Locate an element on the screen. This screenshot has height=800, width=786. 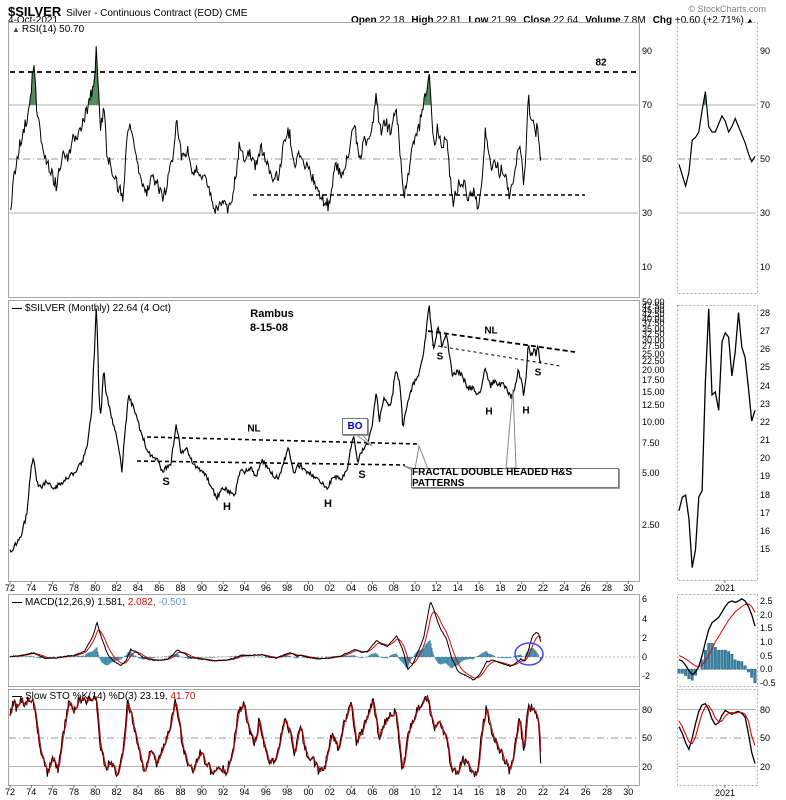
x-tick-label: 12 is located at coordinates (436, 792).